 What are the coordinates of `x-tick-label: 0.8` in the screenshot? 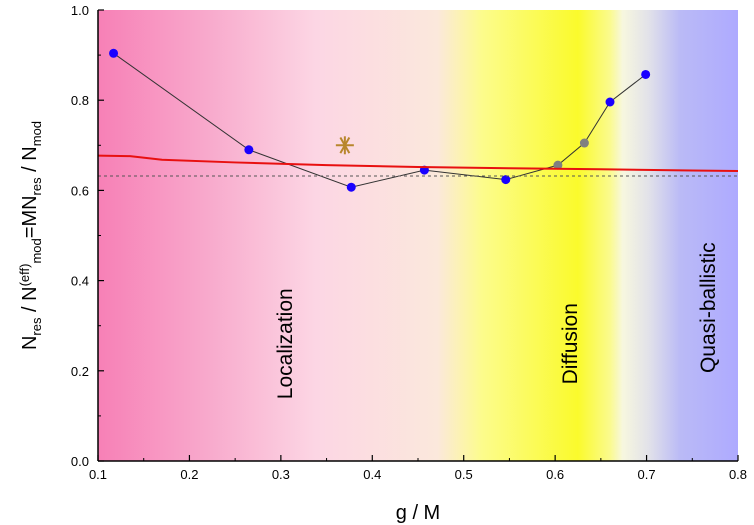 It's located at (738, 474).